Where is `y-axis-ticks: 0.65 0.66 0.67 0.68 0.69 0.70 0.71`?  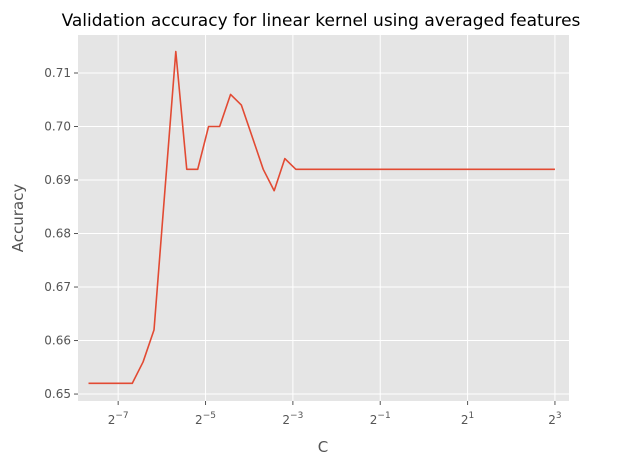
y-axis-ticks: 0.65 0.66 0.67 0.68 0.69 0.70 0.71 is located at coordinates (61, 233).